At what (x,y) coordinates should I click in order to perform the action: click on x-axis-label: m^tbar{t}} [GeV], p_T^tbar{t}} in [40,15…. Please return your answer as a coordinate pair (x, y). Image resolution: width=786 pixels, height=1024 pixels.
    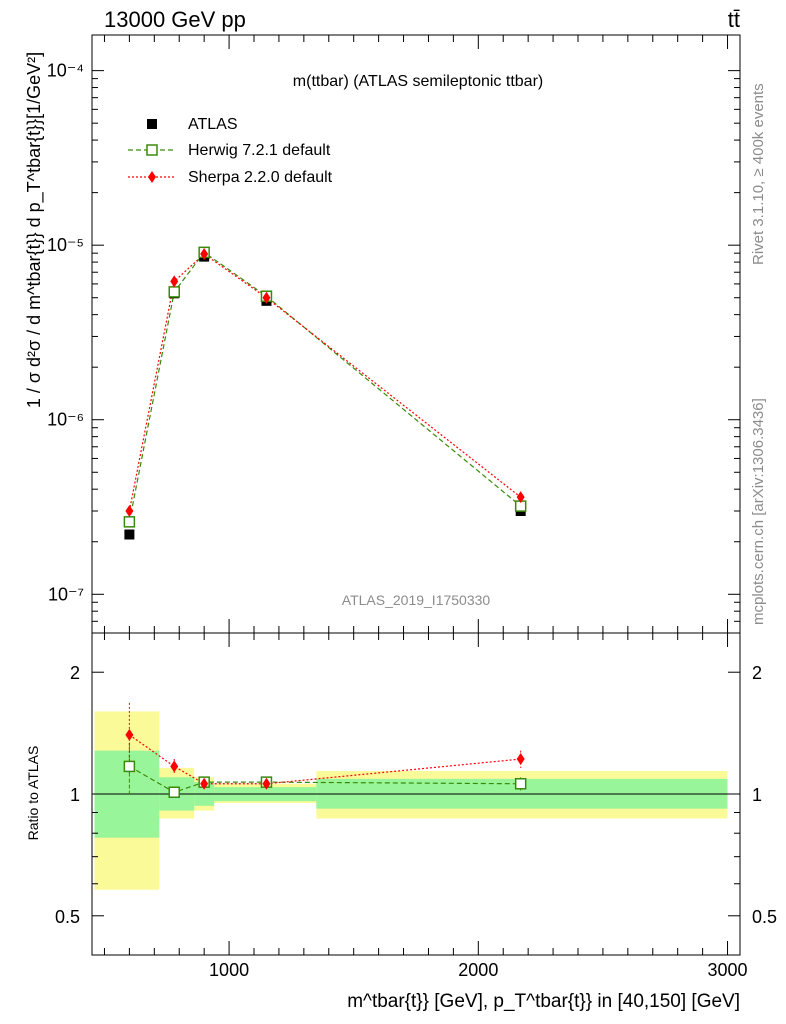
    Looking at the image, I should click on (543, 1001).